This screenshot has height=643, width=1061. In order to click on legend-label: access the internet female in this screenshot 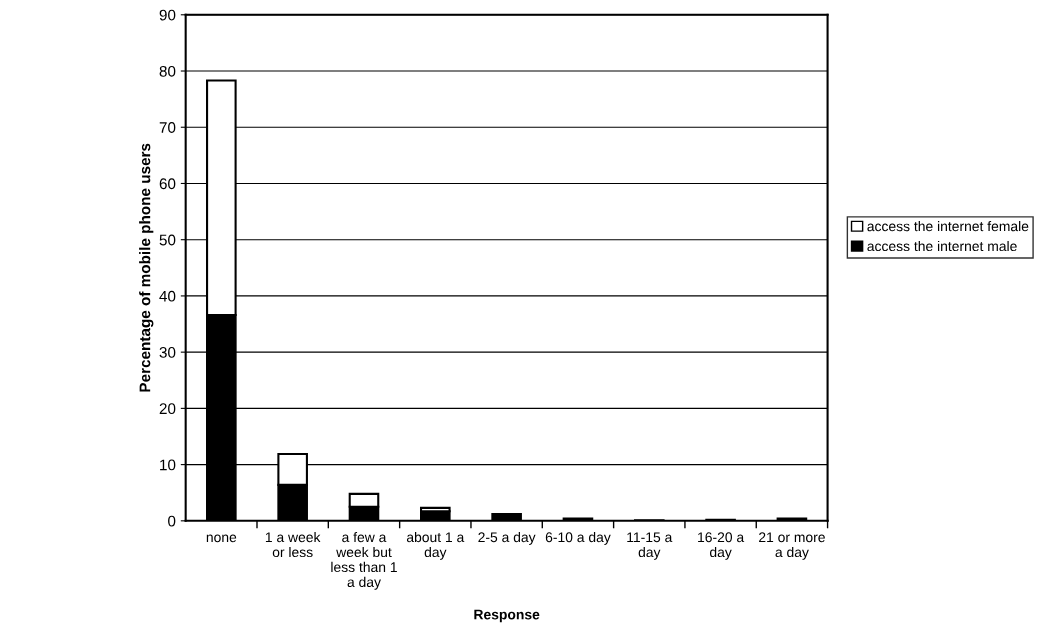, I will do `click(948, 226)`.